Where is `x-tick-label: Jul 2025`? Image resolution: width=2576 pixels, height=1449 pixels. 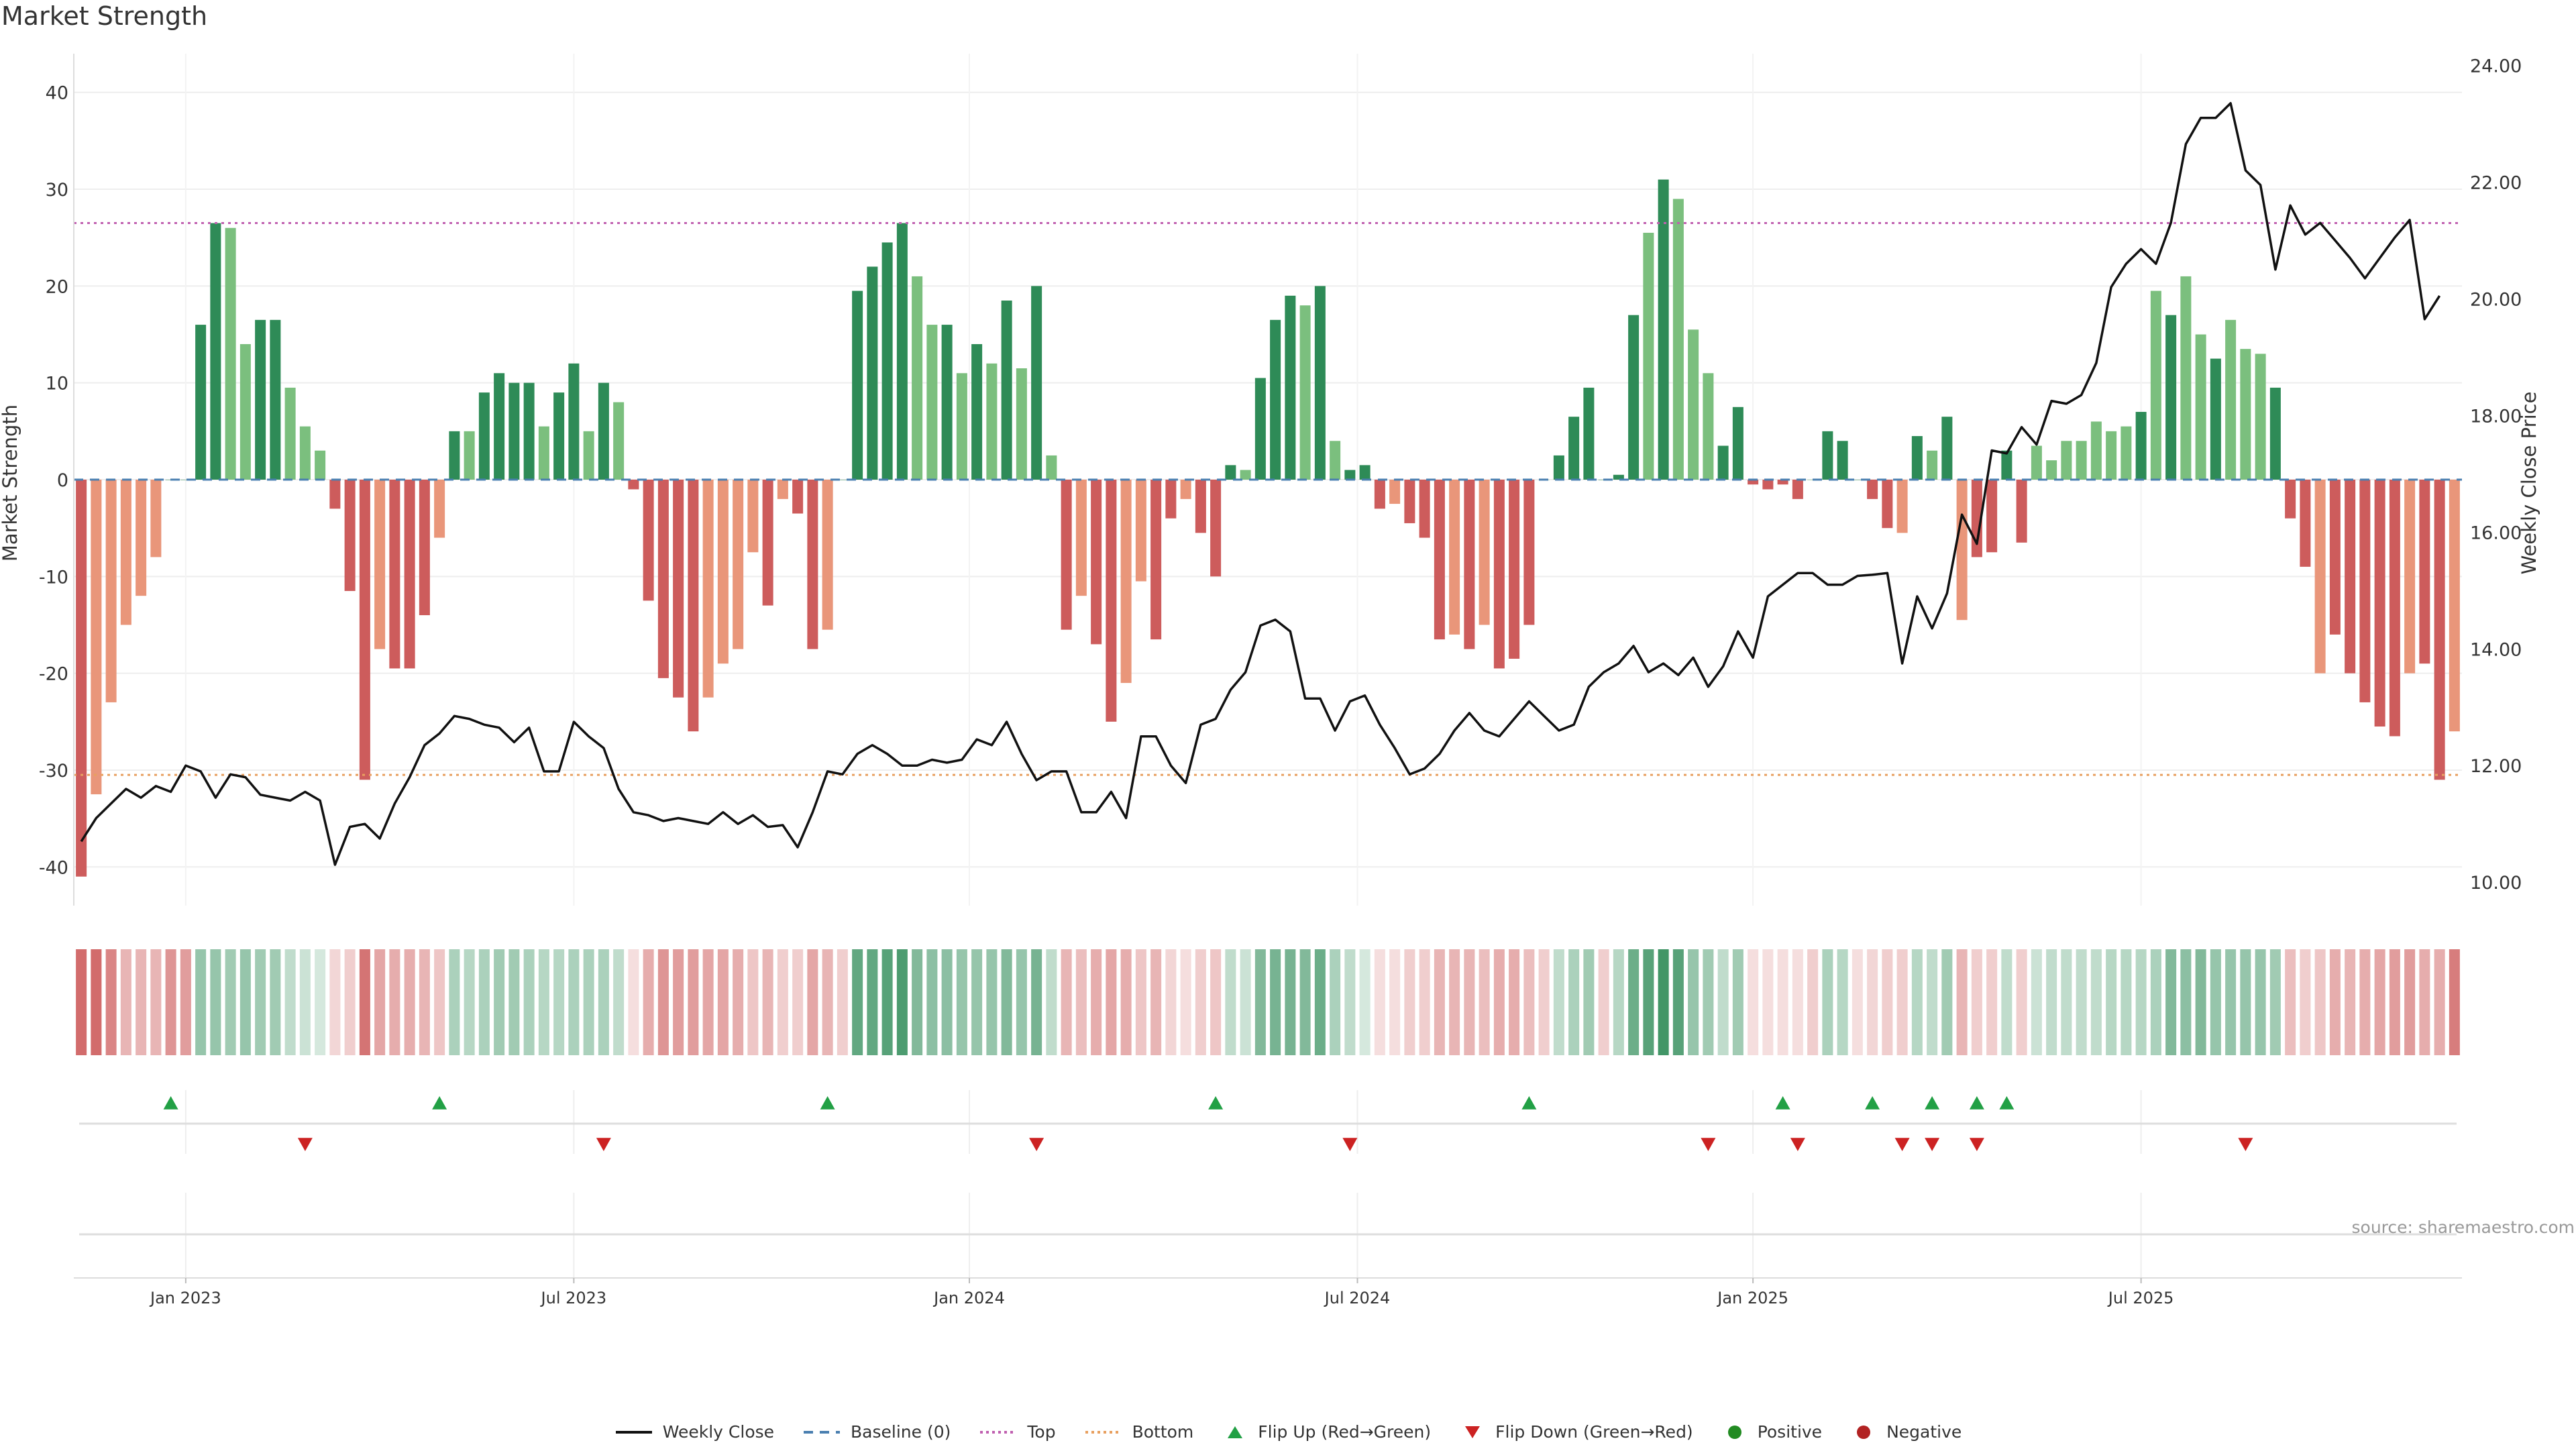 x-tick-label: Jul 2025 is located at coordinates (2140, 1298).